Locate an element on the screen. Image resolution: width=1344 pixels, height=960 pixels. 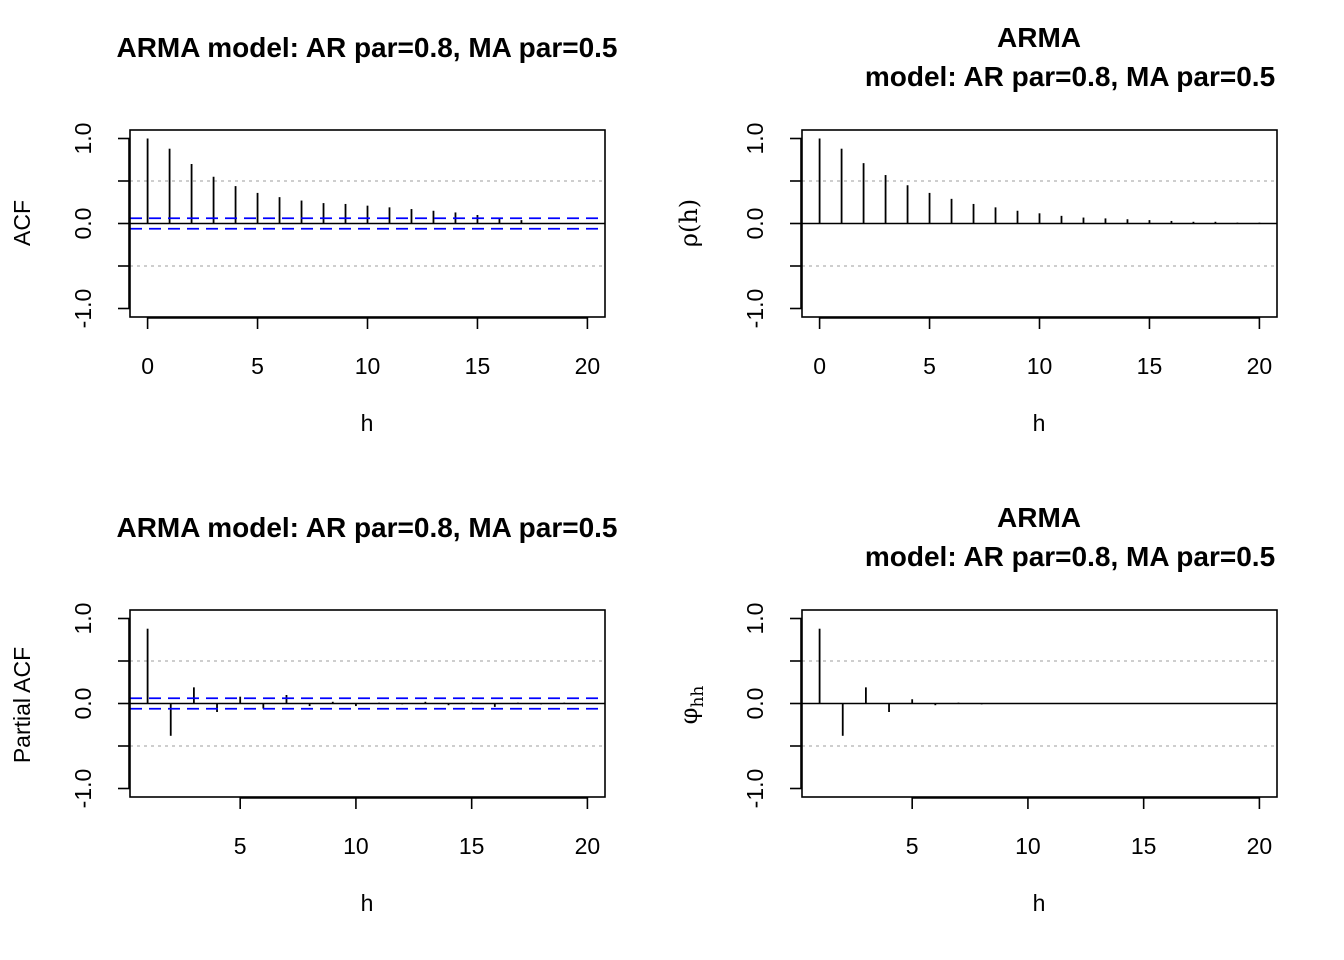
y-axis-label-symbol: φ is located at coordinates (689, 716).